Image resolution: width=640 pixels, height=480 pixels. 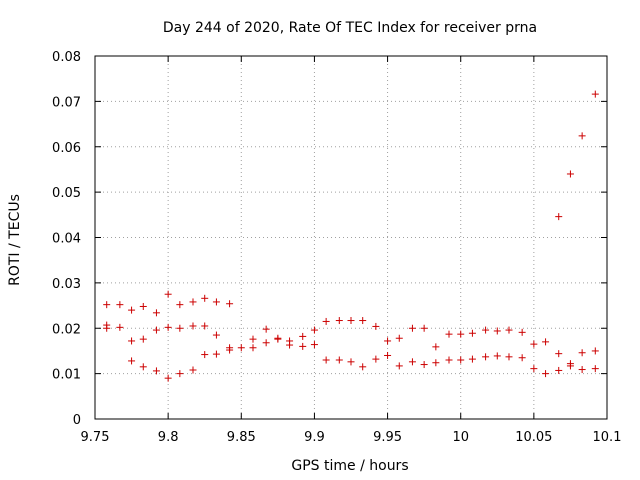 I want to click on y-tick-labels: 0 0.01 0.02 0.03 0.04 0.05 0.06 0.07 0.08, so click(x=66, y=239).